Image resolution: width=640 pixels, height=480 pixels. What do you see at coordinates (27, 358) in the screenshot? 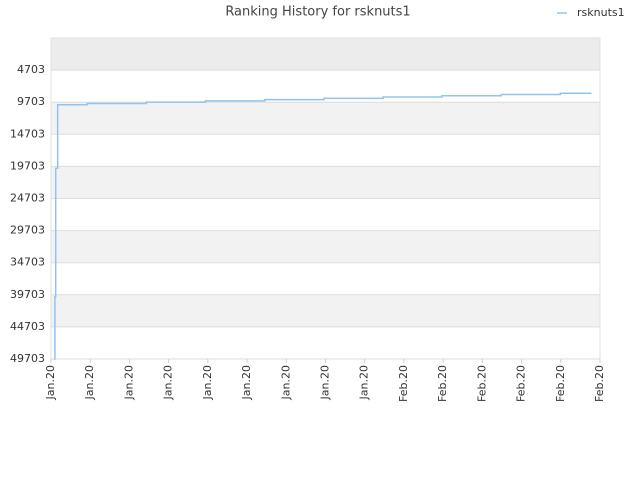
I see `y-tick-label: 49703` at bounding box center [27, 358].